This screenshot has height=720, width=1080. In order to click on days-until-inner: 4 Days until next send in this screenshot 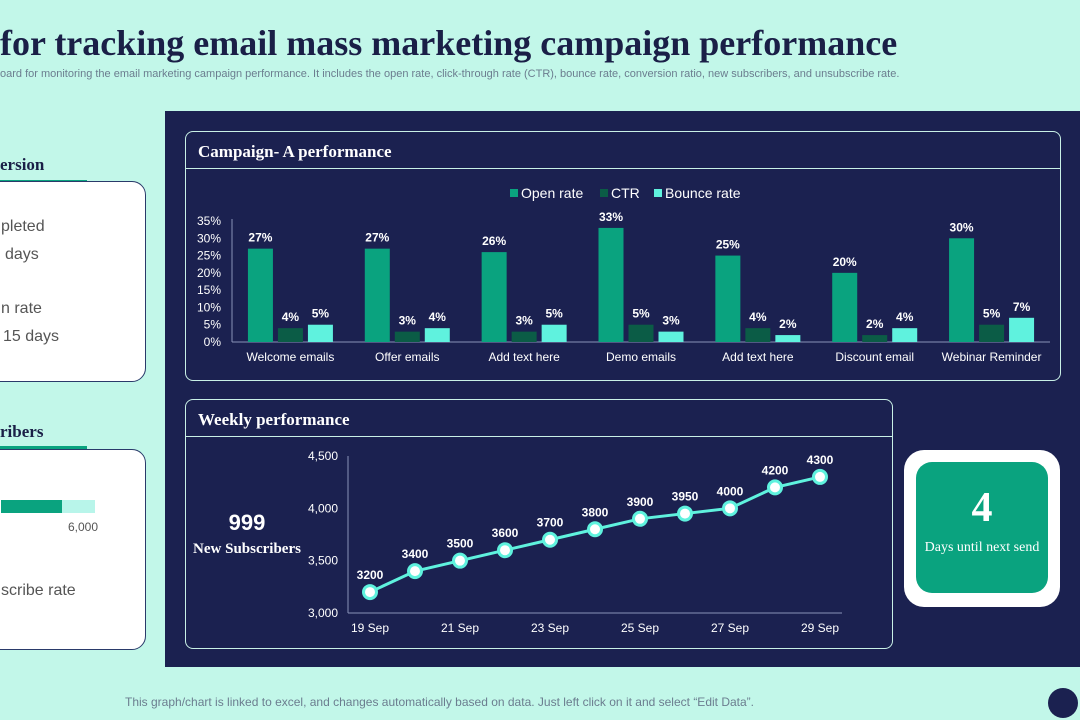, I will do `click(982, 527)`.